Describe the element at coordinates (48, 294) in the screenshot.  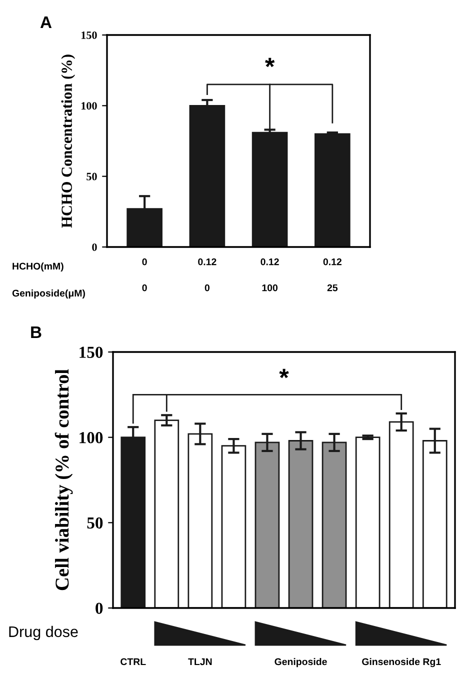
I see `text: Geniposide(μM)` at that location.